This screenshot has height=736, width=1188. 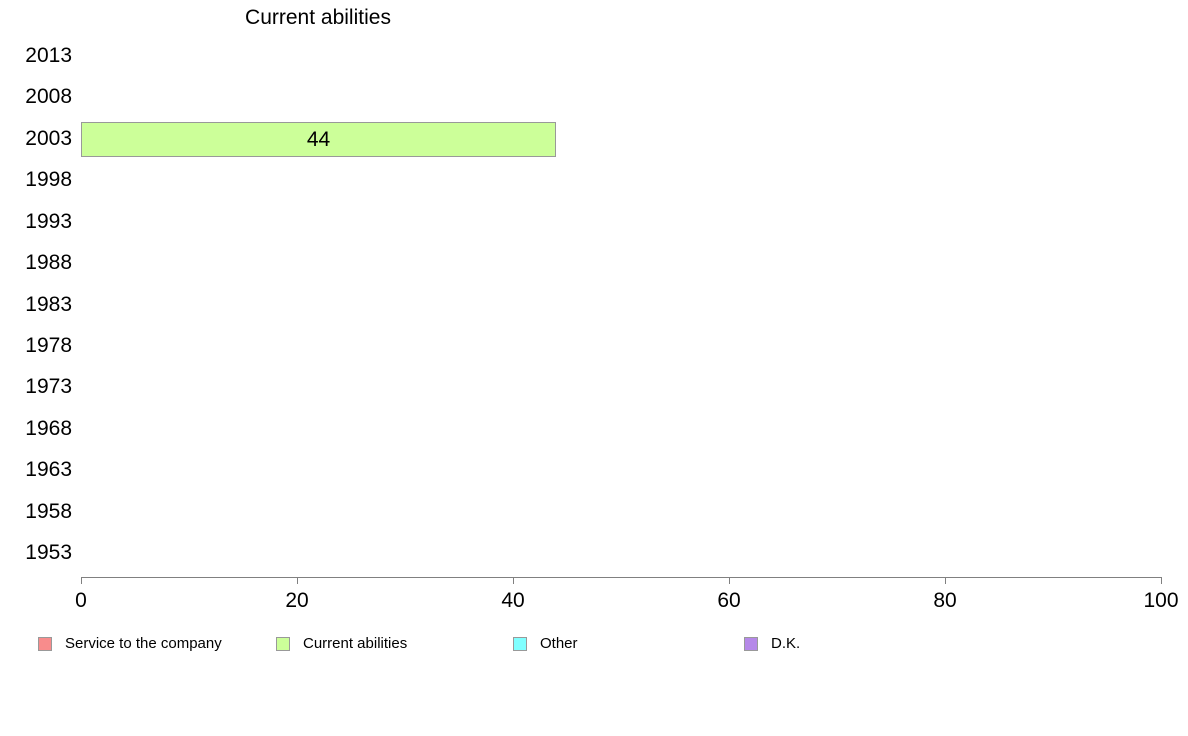 I want to click on legend-label: Service to the company, so click(x=143, y=643).